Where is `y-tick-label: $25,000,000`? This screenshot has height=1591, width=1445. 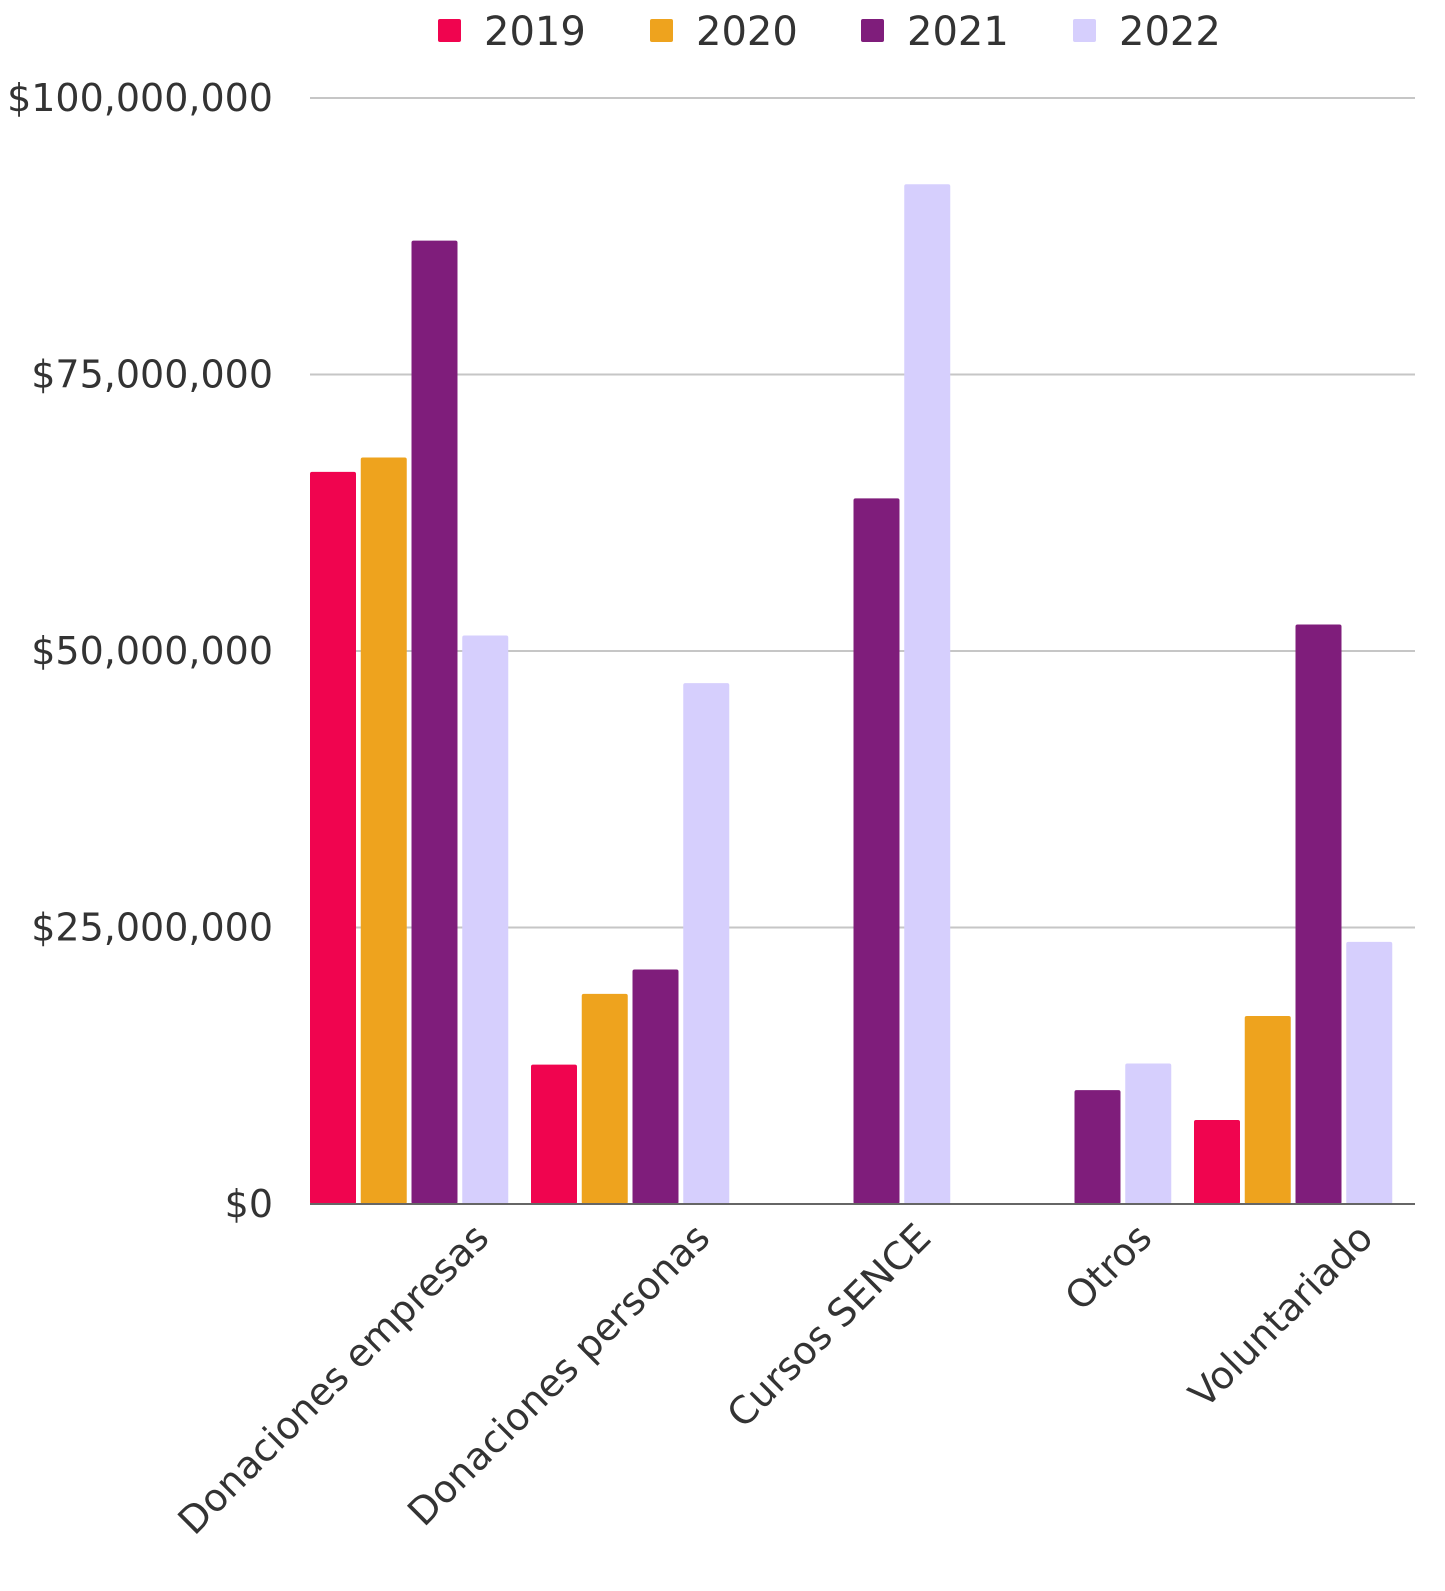 y-tick-label: $25,000,000 is located at coordinates (152, 928).